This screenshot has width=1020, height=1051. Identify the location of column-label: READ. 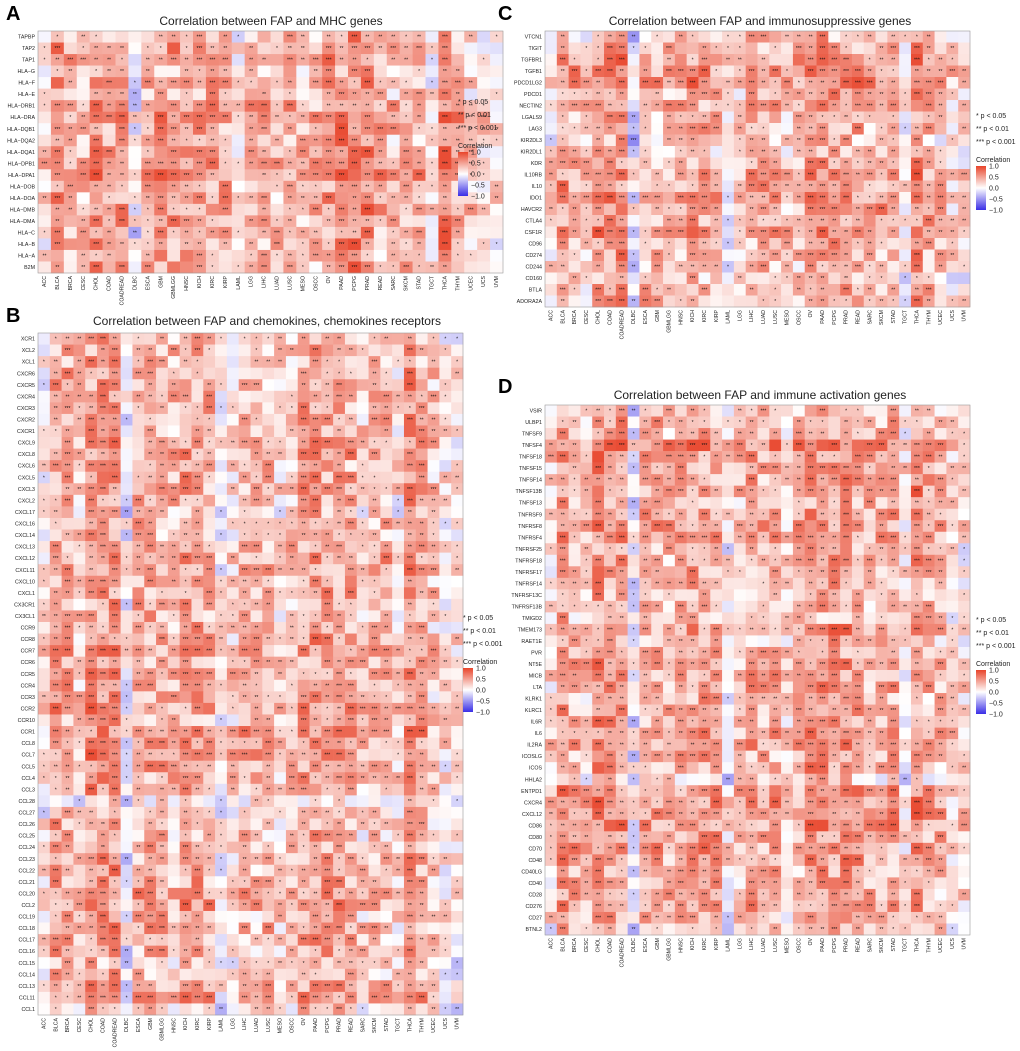
(351, 1025).